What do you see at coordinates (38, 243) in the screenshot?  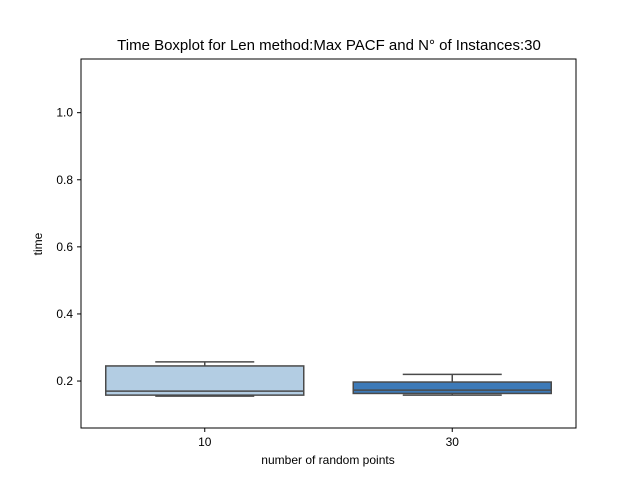 I see `y-axis-label: time` at bounding box center [38, 243].